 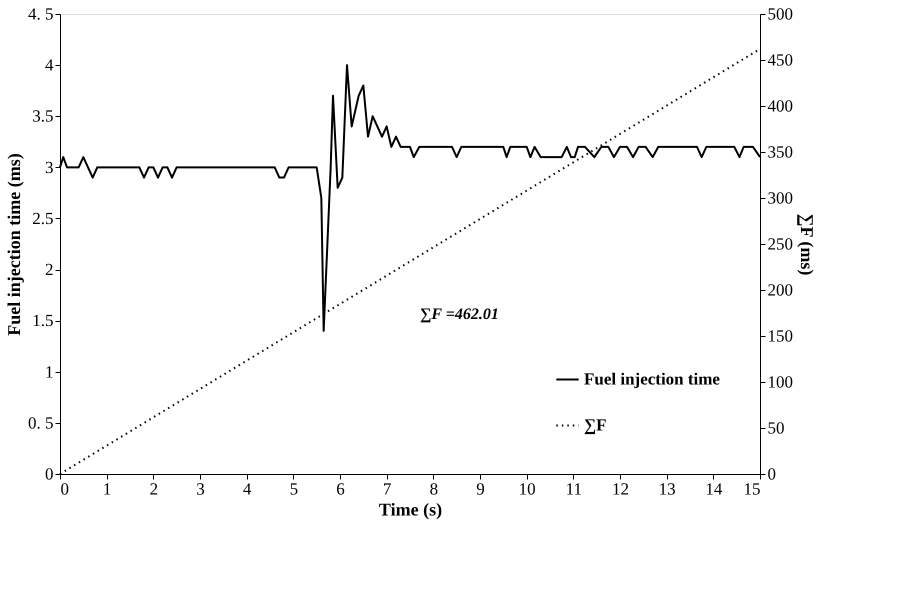 I want to click on x-tick-label: 0, so click(x=64, y=489).